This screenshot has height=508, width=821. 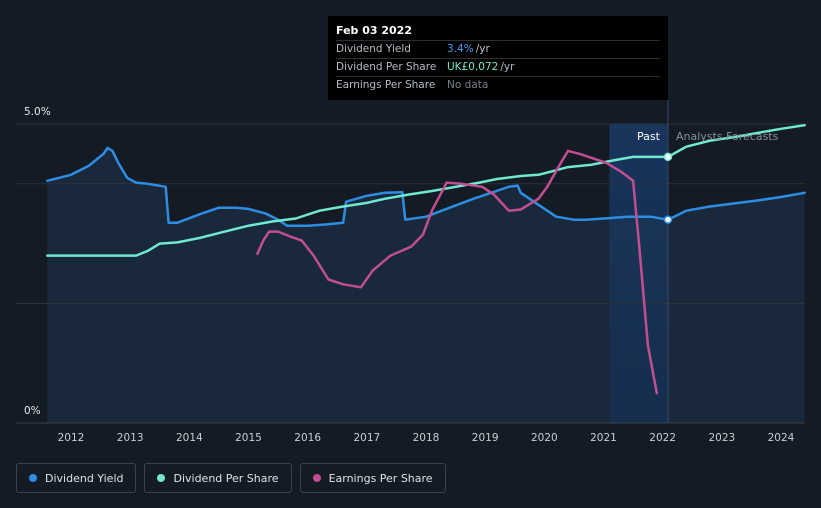 What do you see at coordinates (373, 49) in the screenshot?
I see `tooltip-label: Dividend Yield` at bounding box center [373, 49].